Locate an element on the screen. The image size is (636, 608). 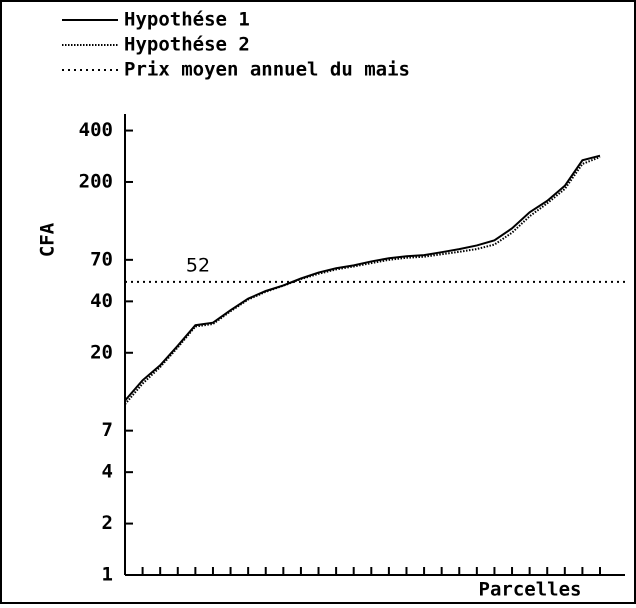
legend-label: Prix moyen annuel du mais is located at coordinates (267, 70).